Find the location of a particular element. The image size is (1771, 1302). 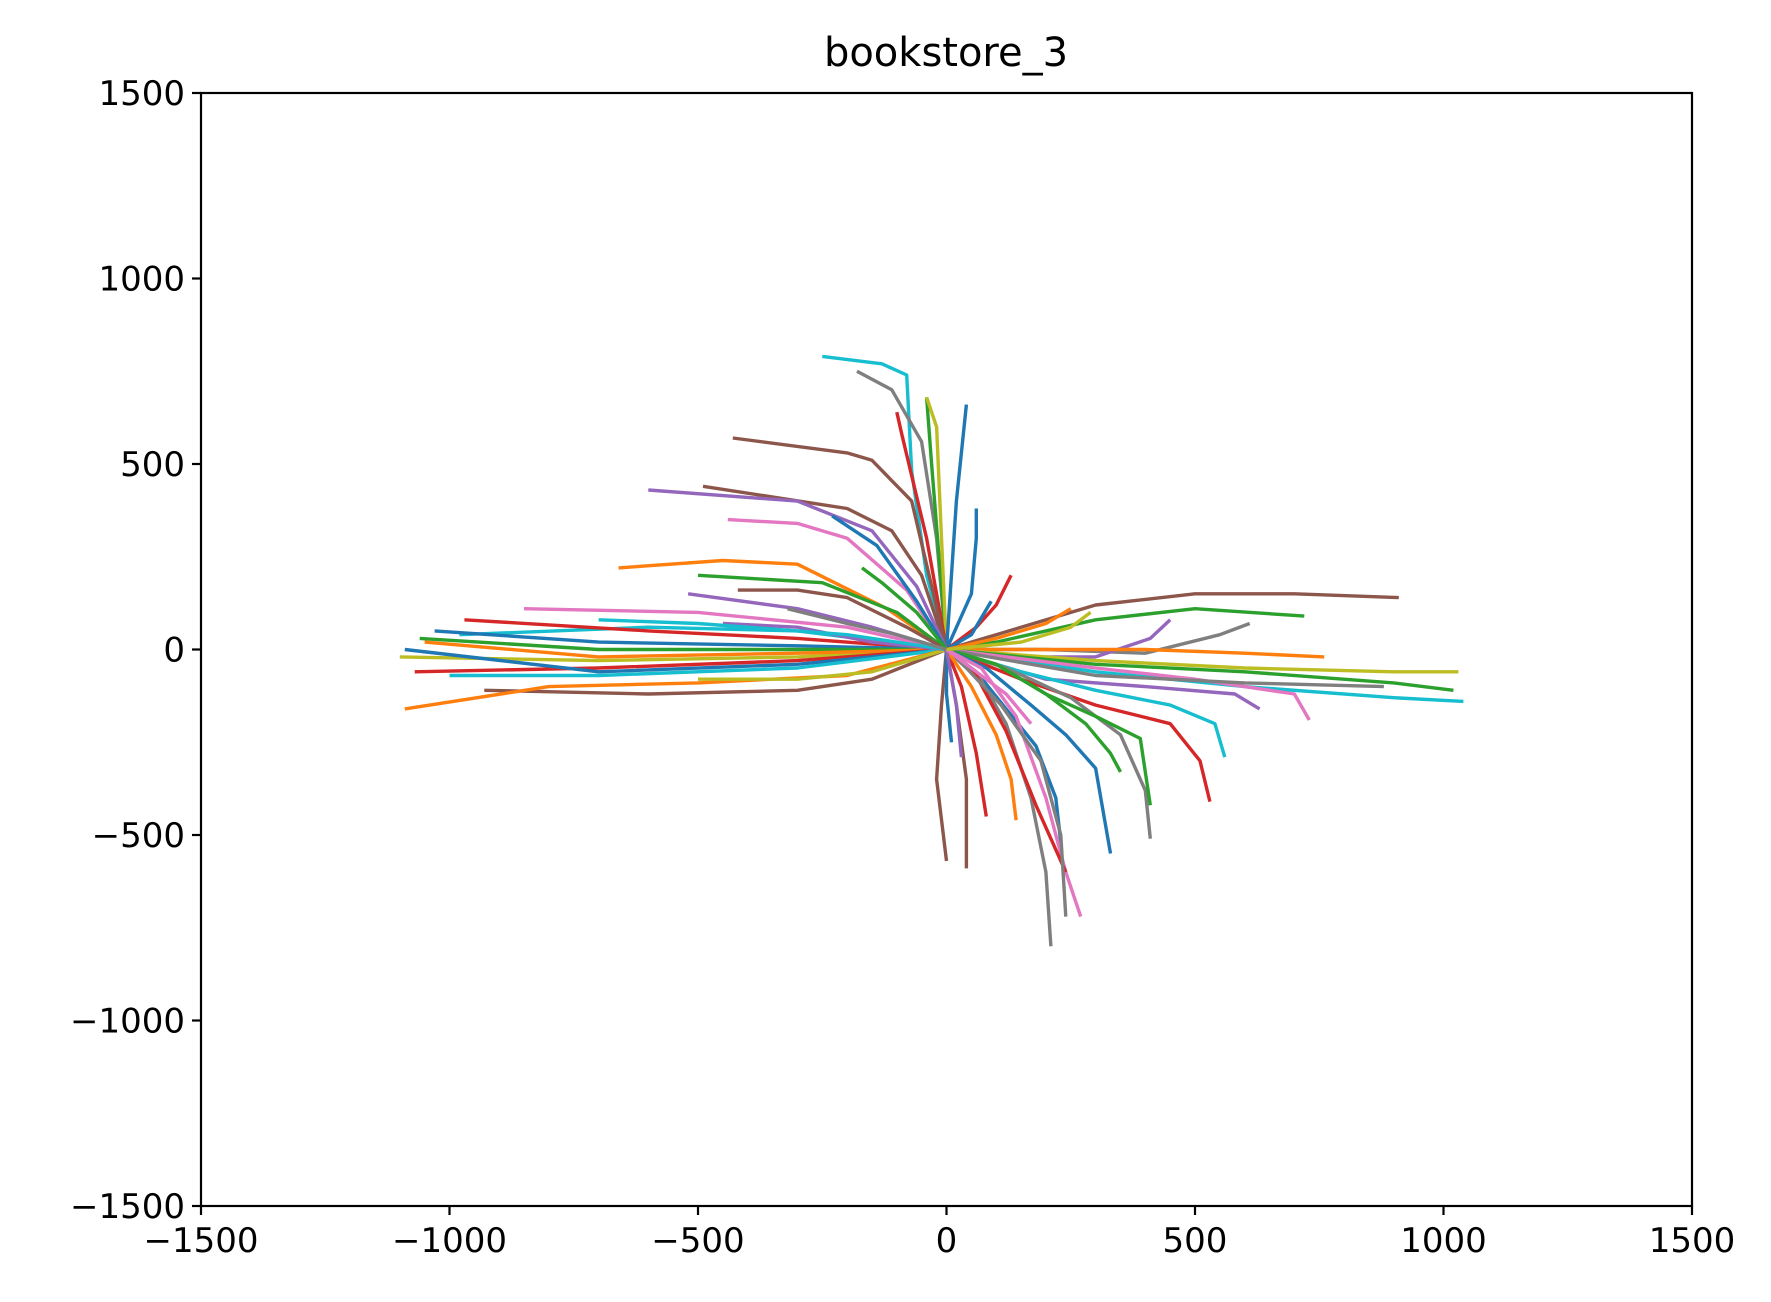

x-axis: −1500 −1000 −500 0 500 1000 1500 is located at coordinates (939, 1233).